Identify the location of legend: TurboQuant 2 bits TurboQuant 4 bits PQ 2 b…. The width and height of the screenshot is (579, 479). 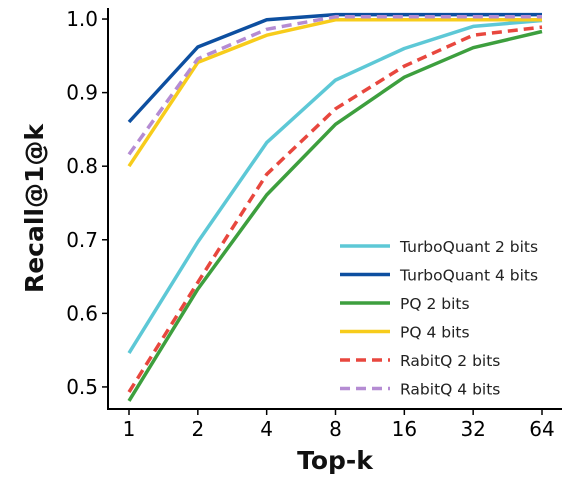
(439, 318).